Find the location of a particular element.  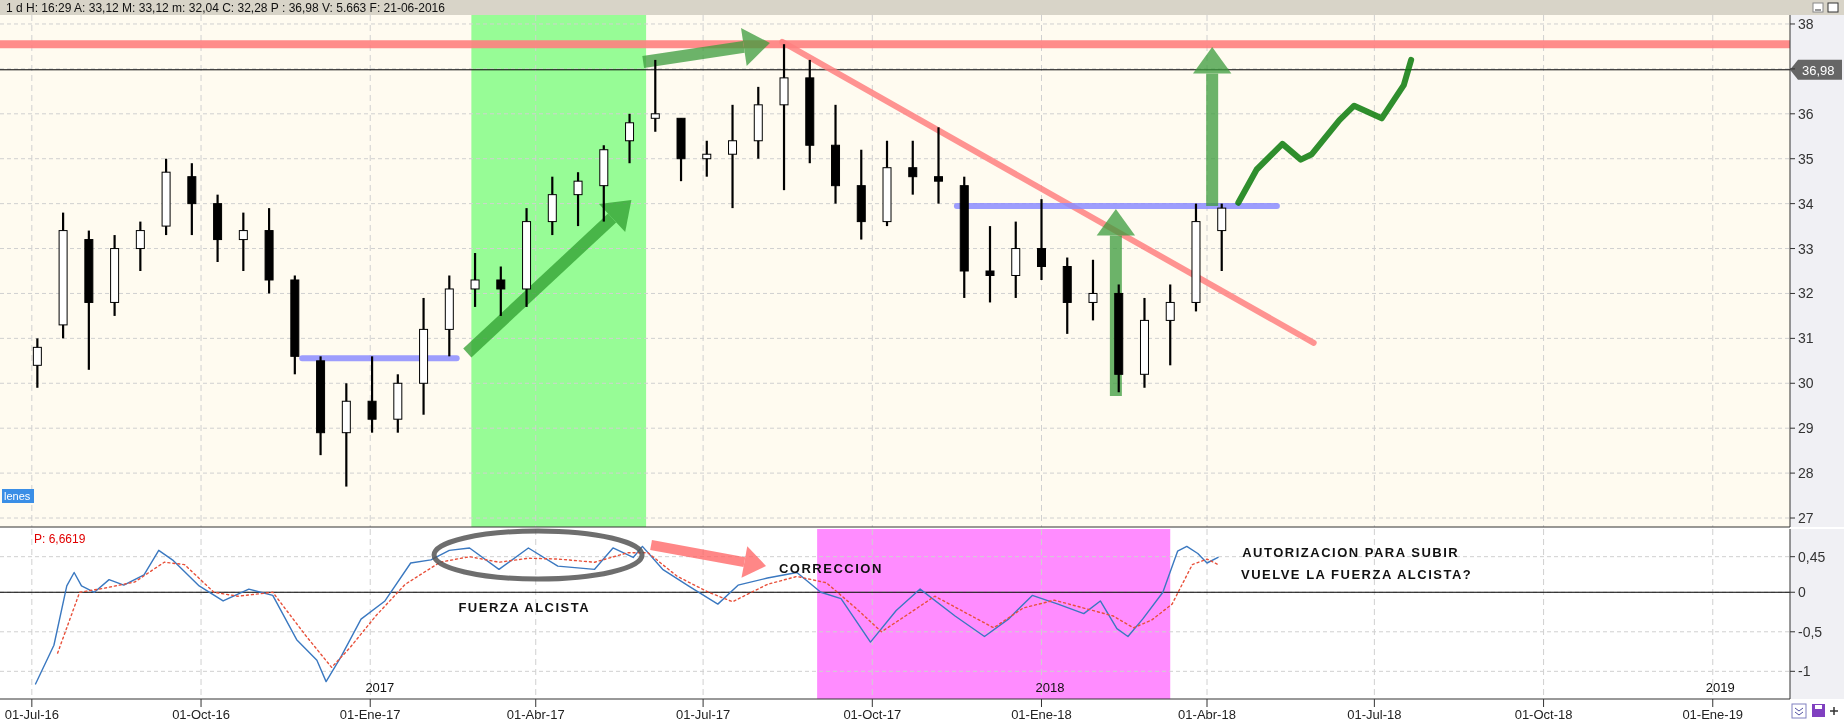

y-tick-label: 0,45 is located at coordinates (1812, 556).